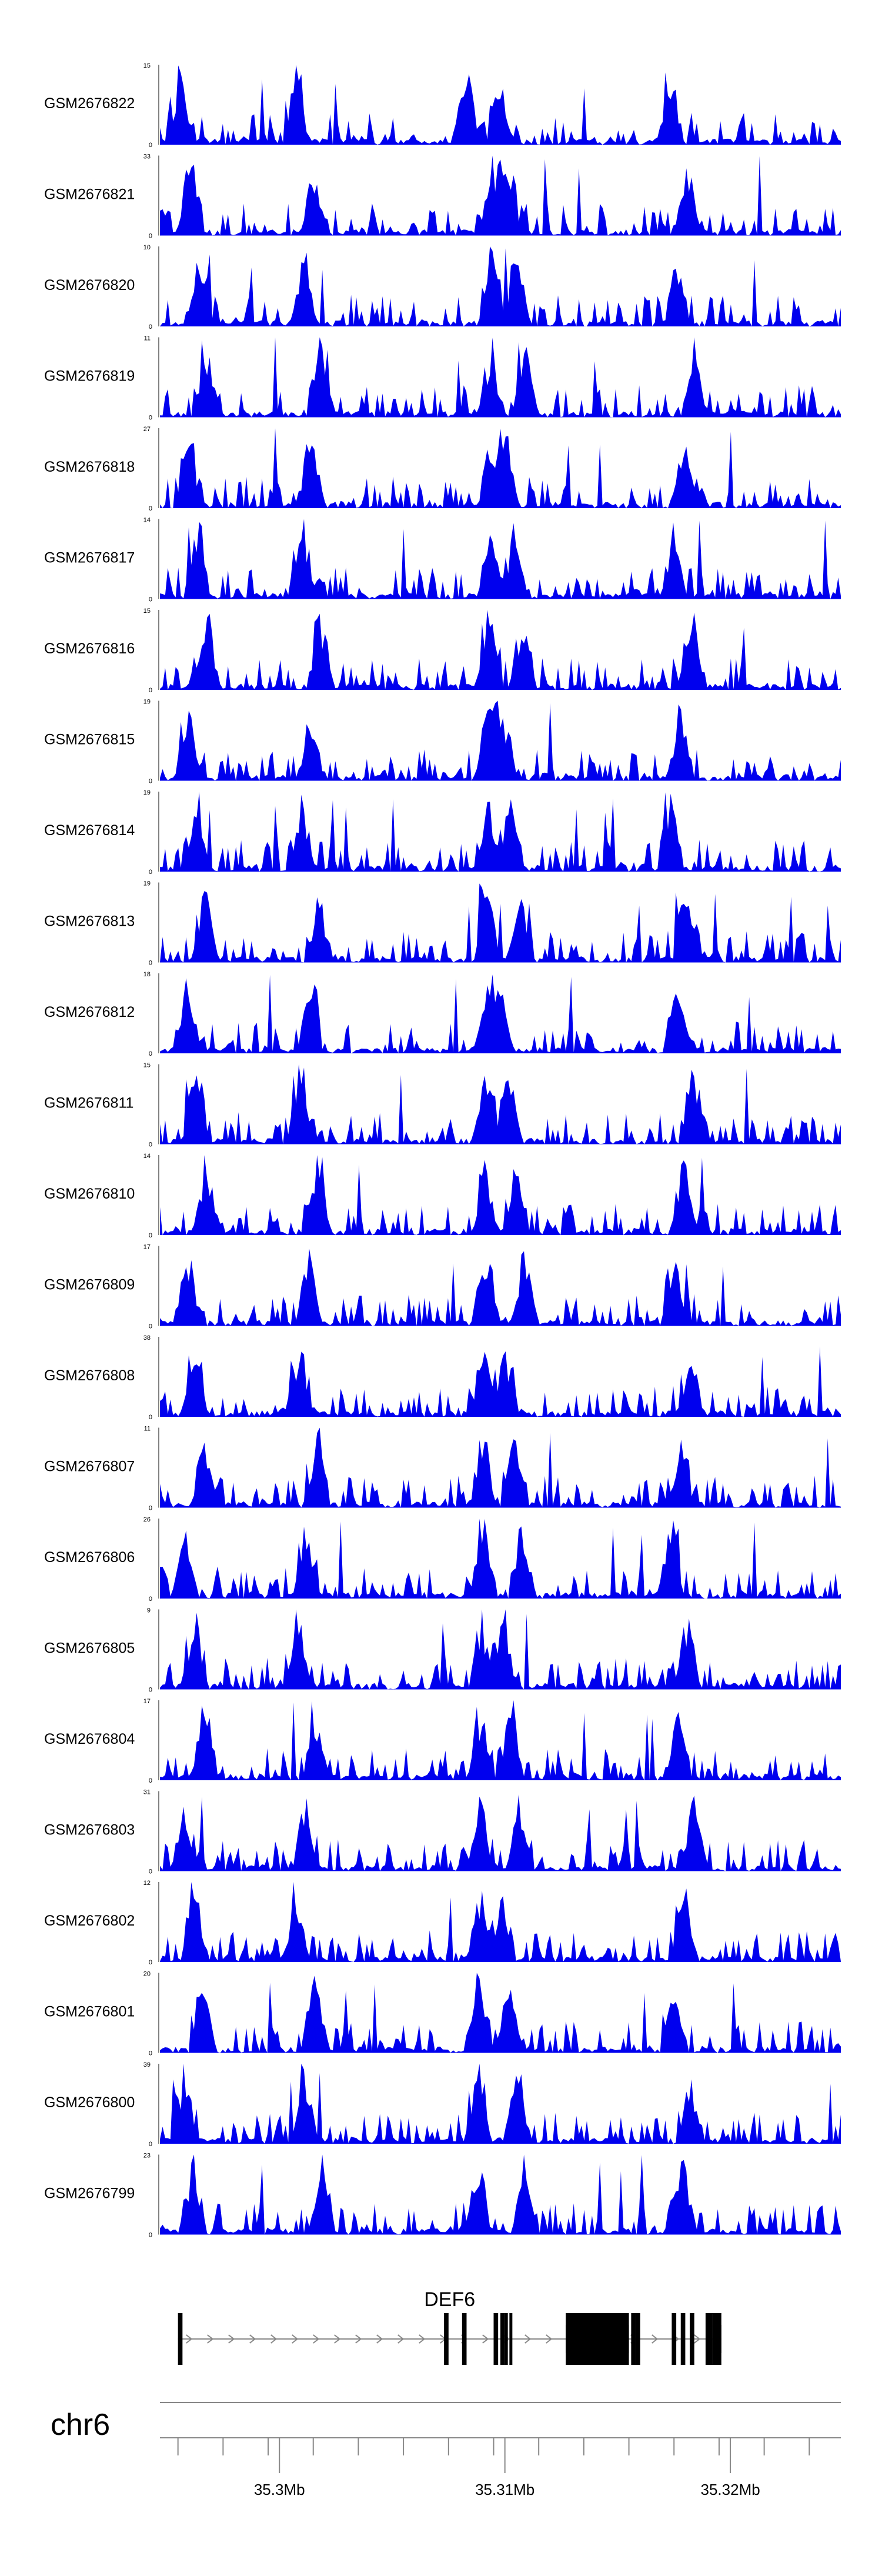 Image resolution: width=882 pixels, height=2576 pixels. Describe the element at coordinates (147, 1338) in the screenshot. I see `track-ymax: 38` at that location.